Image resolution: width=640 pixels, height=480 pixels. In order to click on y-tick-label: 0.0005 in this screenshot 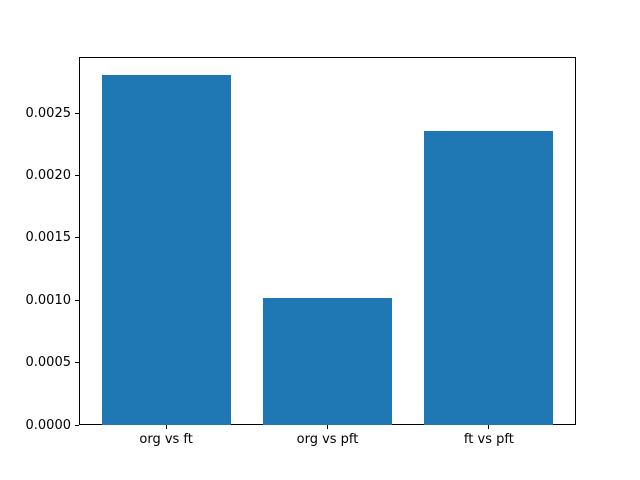, I will do `click(48, 363)`.